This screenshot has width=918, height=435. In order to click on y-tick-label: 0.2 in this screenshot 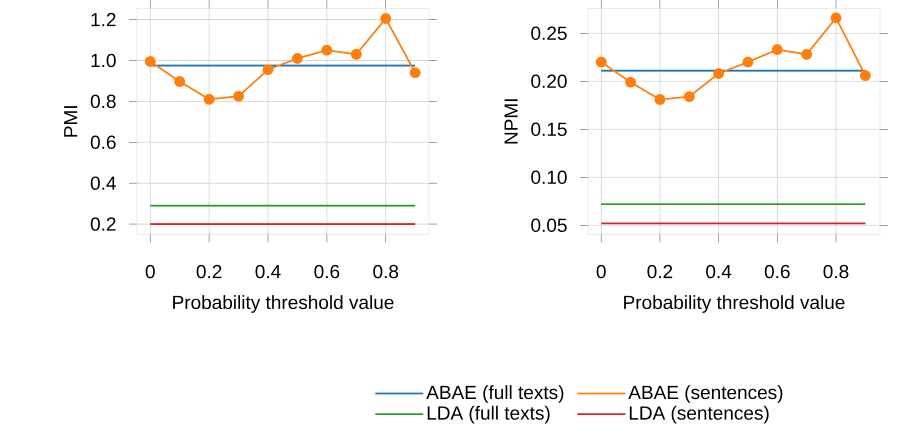, I will do `click(103, 224)`.